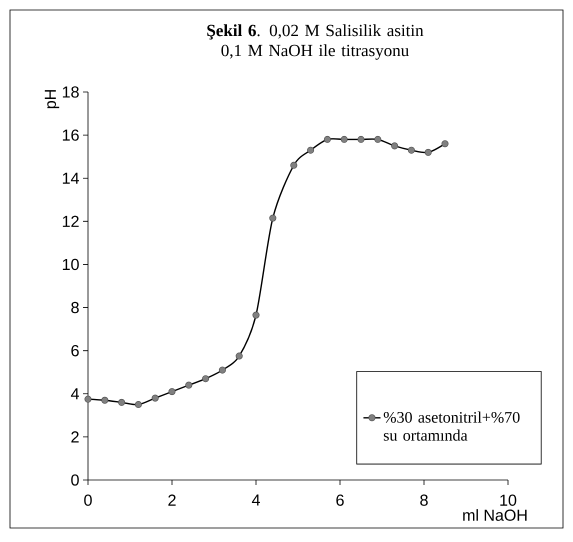 Image resolution: width=573 pixels, height=542 pixels. I want to click on y-tick-label: 4, so click(74, 394).